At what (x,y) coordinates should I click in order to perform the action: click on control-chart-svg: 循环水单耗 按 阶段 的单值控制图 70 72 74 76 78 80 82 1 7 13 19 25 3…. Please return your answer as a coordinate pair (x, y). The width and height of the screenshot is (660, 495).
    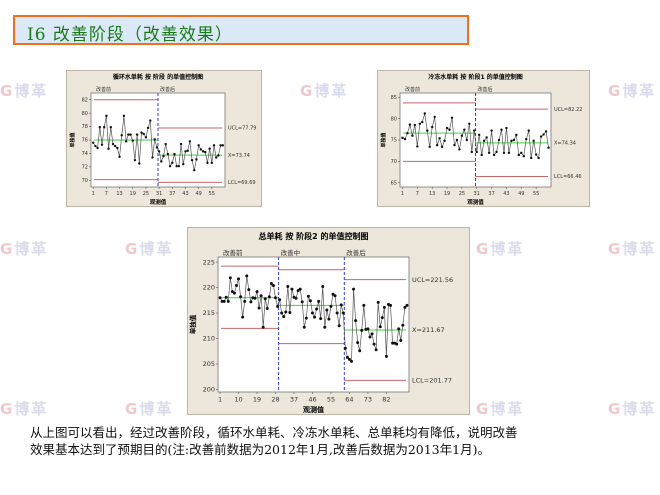
    Looking at the image, I should click on (162, 139).